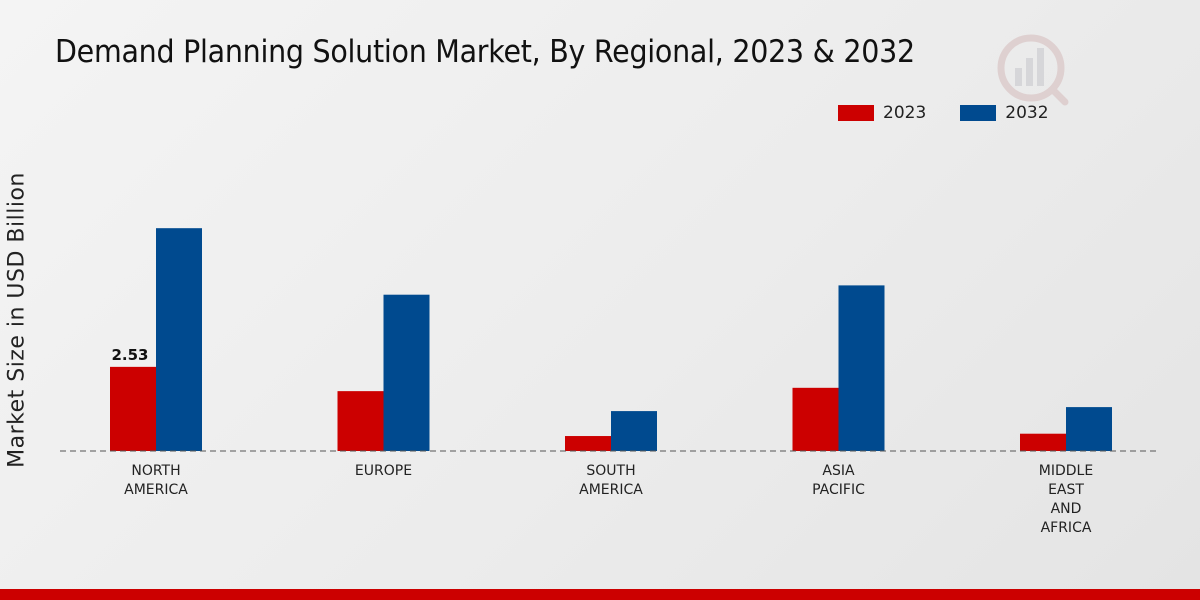 The height and width of the screenshot is (600, 1200). Describe the element at coordinates (978, 113) in the screenshot. I see `legend-swatch-2032` at that location.